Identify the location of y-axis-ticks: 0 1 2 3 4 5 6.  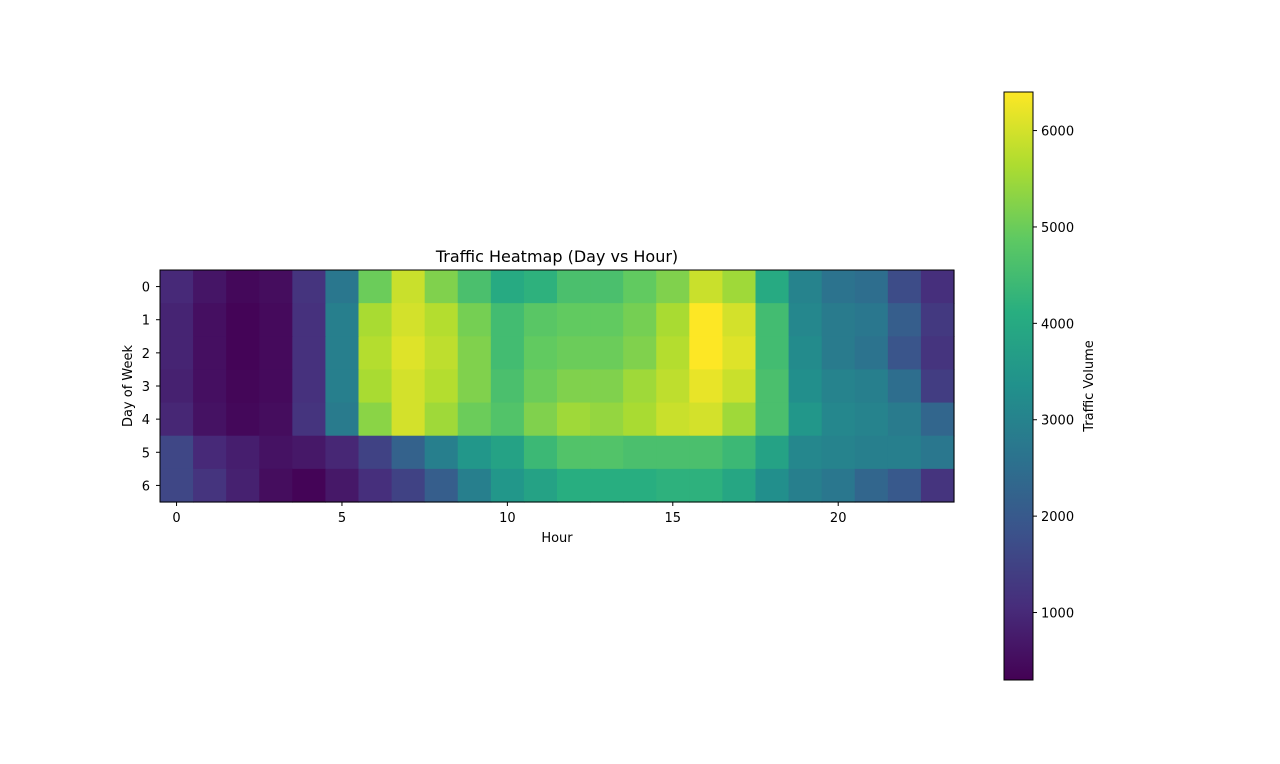
(151, 387).